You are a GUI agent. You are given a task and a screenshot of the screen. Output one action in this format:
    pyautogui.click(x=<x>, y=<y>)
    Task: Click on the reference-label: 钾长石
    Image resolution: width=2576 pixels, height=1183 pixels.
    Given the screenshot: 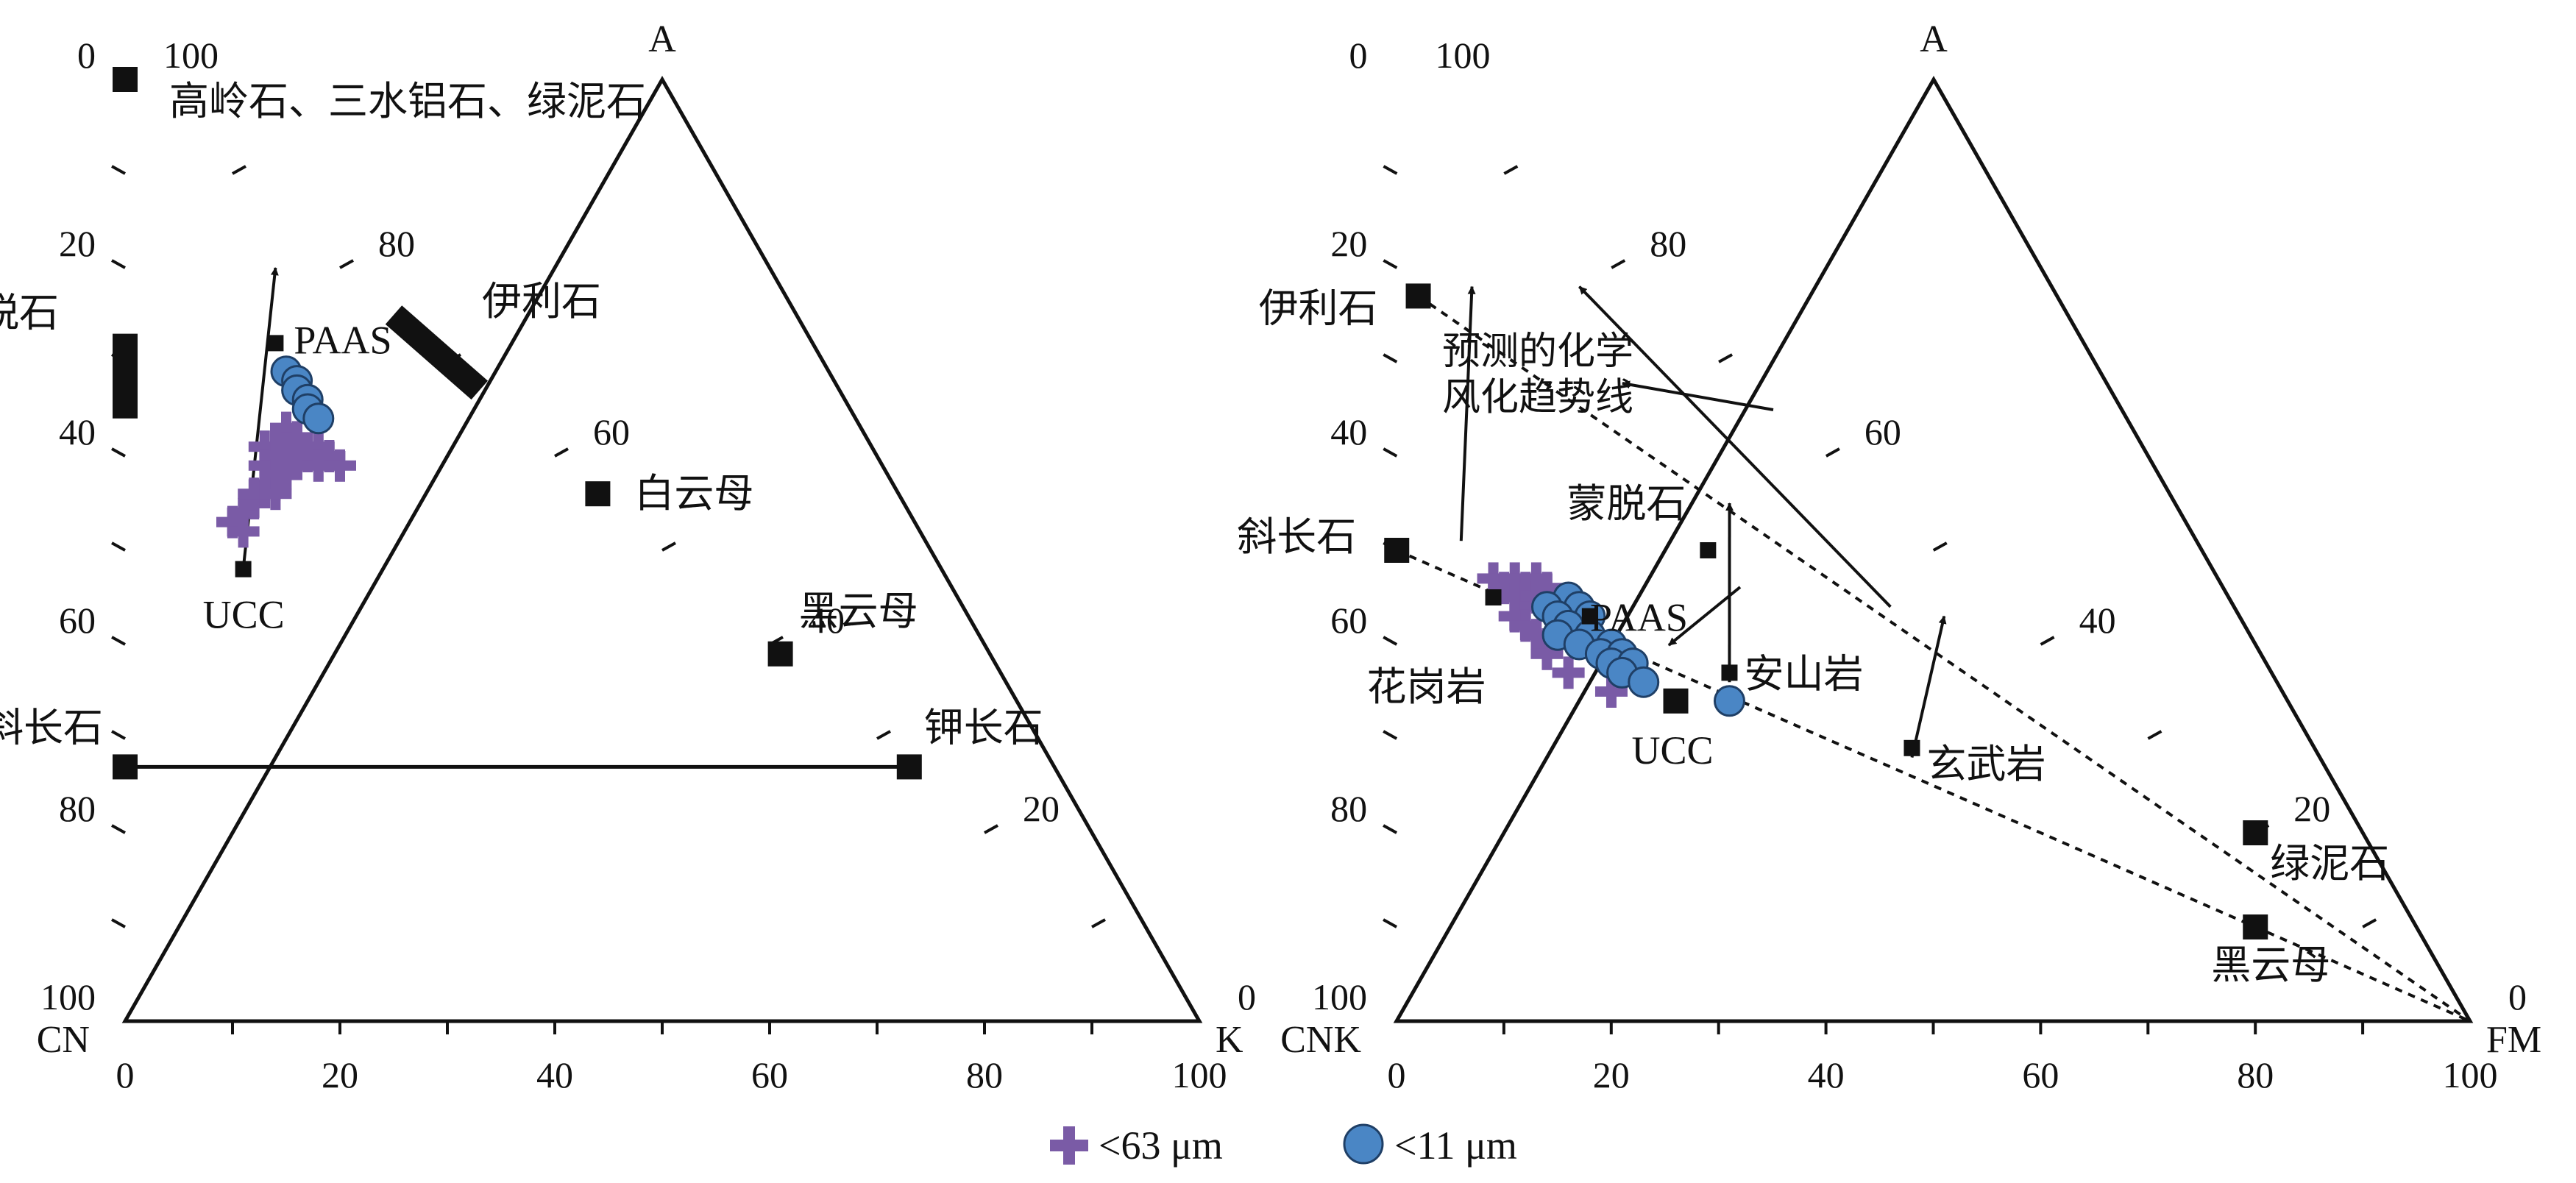 What is the action you would take?
    pyautogui.click(x=983, y=728)
    